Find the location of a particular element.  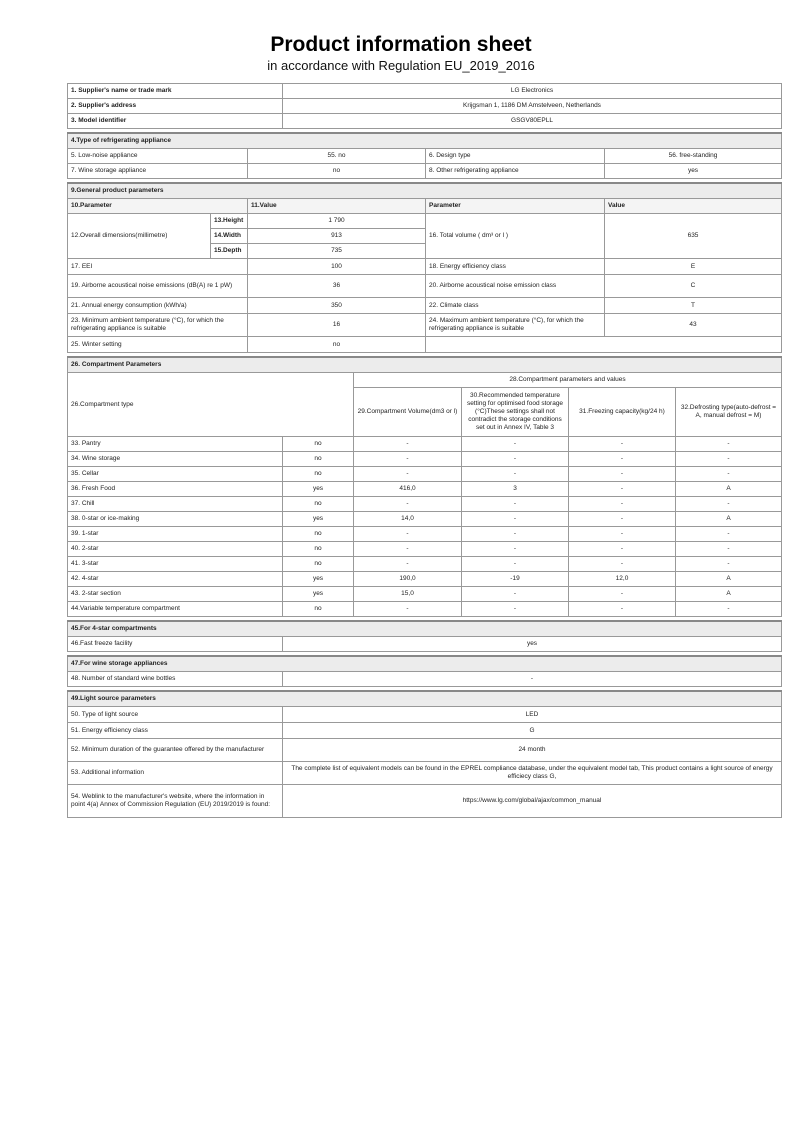

compartment-label: 33. Pantry is located at coordinates (175, 444).